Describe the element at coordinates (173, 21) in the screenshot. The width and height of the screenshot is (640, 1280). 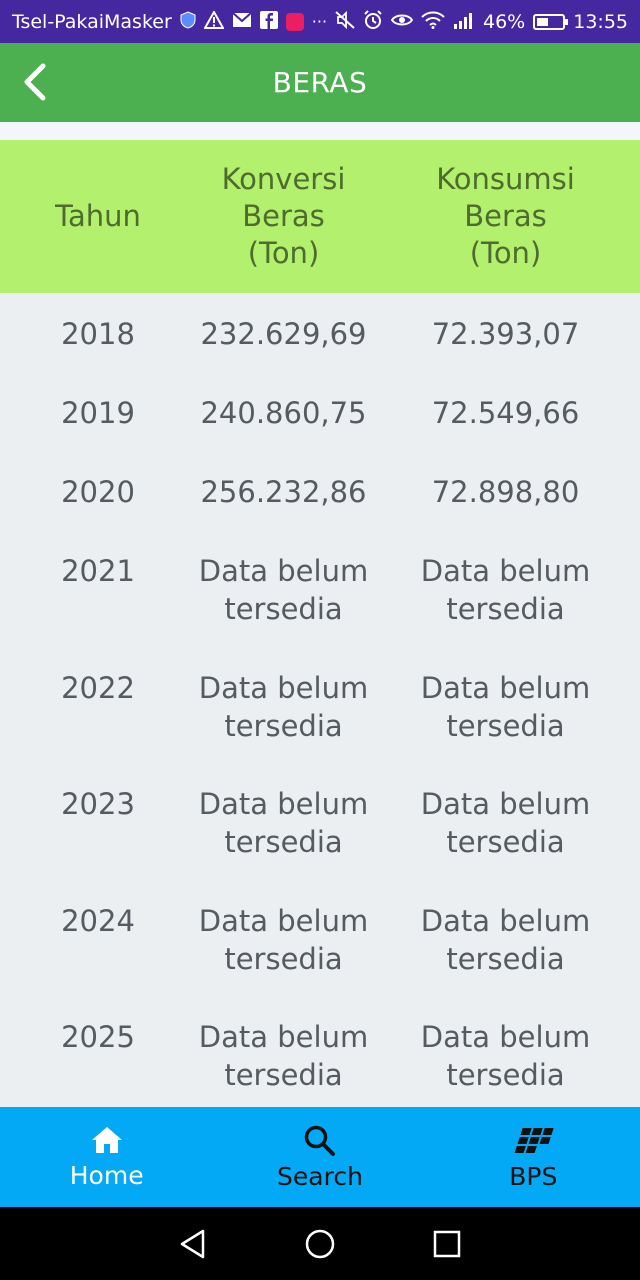
I see `status-left: Tsel-PakaiMasker ···` at that location.